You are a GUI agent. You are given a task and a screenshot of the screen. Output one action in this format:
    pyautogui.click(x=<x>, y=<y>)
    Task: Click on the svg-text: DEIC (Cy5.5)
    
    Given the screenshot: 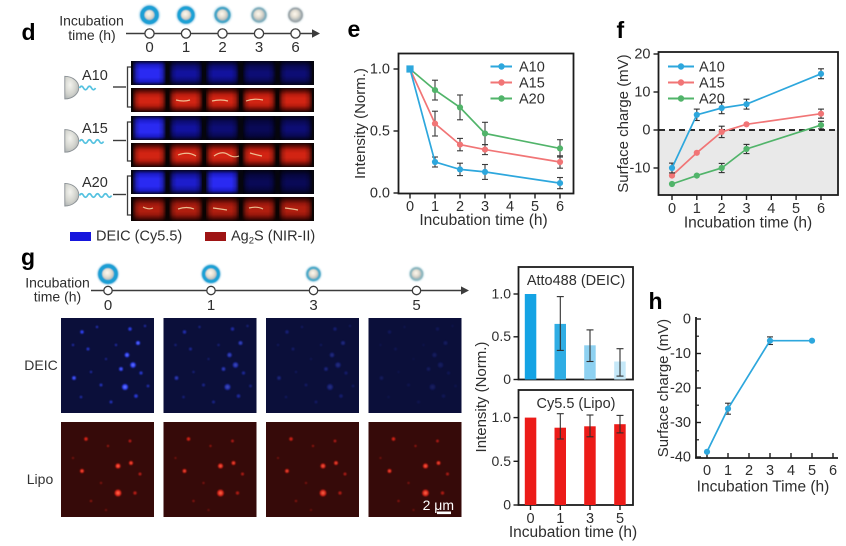 What is the action you would take?
    pyautogui.click(x=139, y=237)
    